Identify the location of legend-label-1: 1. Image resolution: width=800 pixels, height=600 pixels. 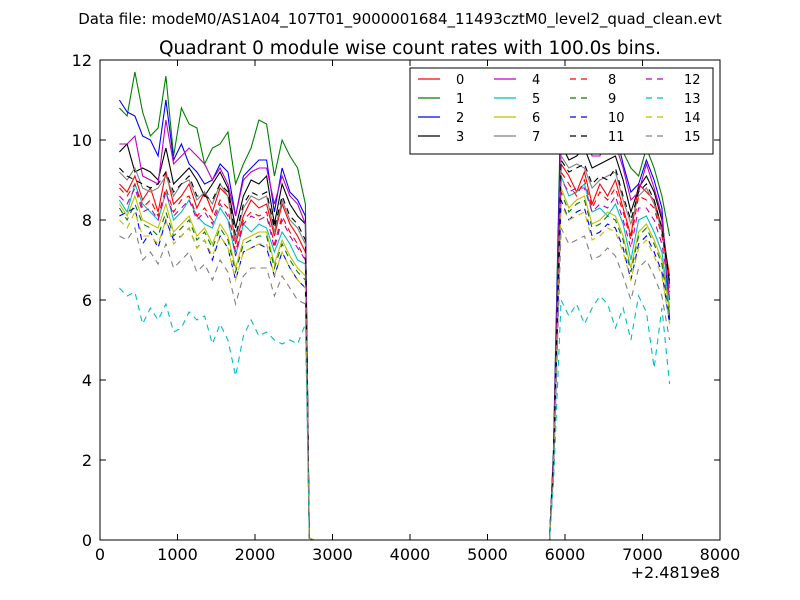
(460, 99).